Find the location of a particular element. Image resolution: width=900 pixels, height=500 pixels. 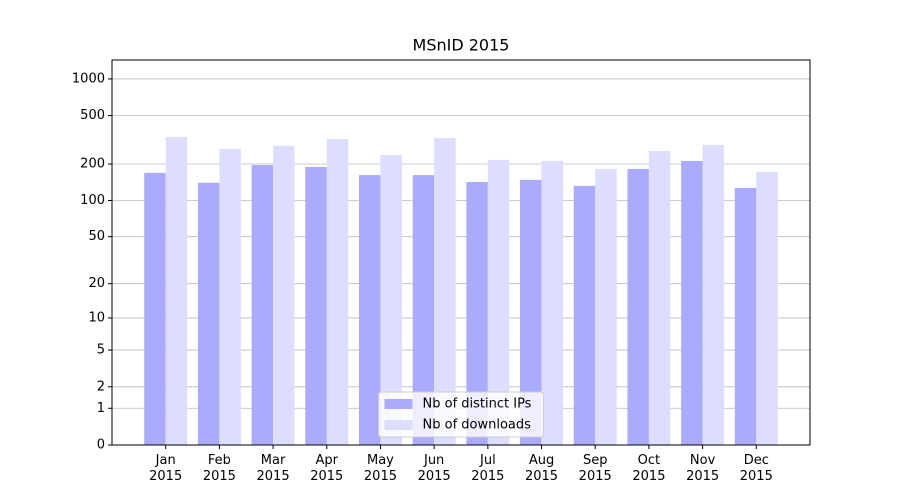

y-tick-label: 500 is located at coordinates (92, 115).